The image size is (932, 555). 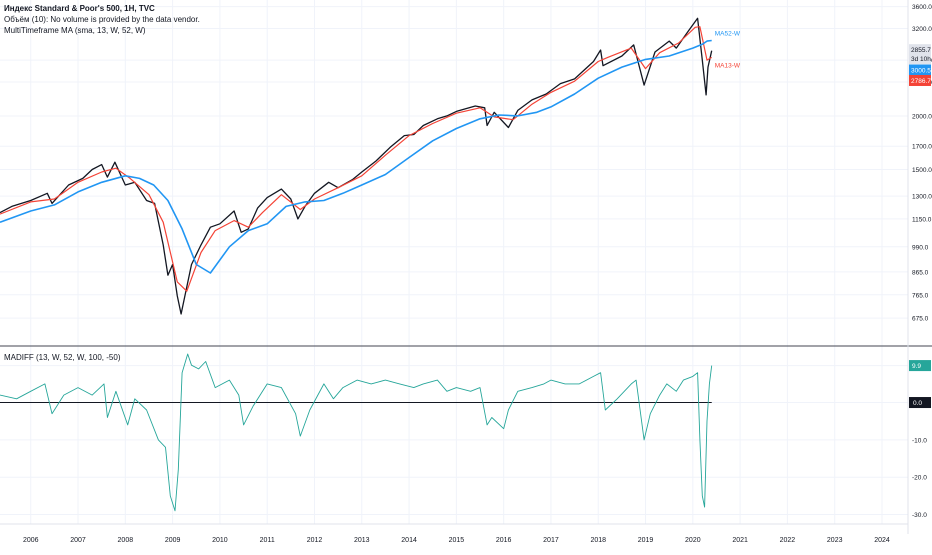 What do you see at coordinates (75, 30) in the screenshot?
I see `ma-indicator-legend: MultiTimeframe MA (sma, 13, W, 52, W)` at bounding box center [75, 30].